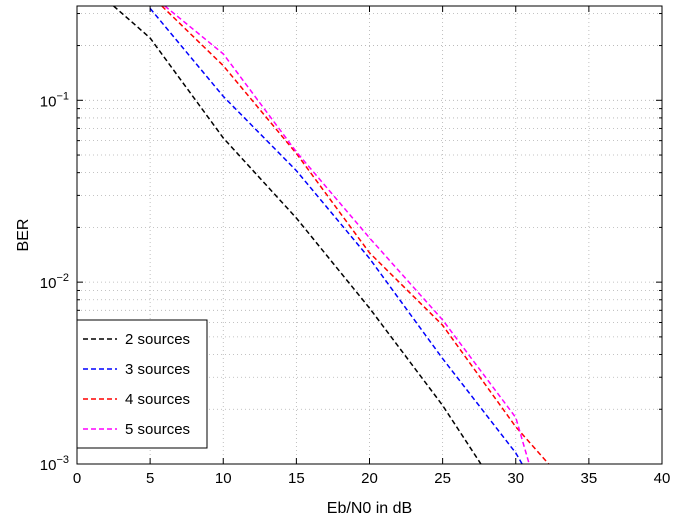 The height and width of the screenshot is (517, 699). Describe the element at coordinates (54, 100) in the screenshot. I see `y-tick-label: 10⁻¹` at that location.